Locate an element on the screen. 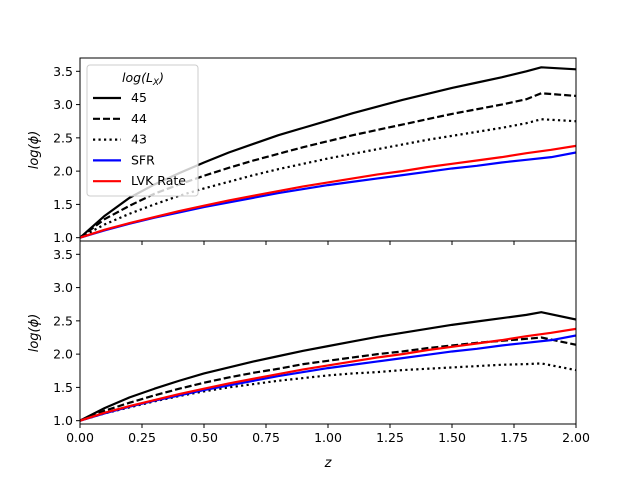 The image size is (640, 480). x-tick-label: 1.00 is located at coordinates (328, 437).